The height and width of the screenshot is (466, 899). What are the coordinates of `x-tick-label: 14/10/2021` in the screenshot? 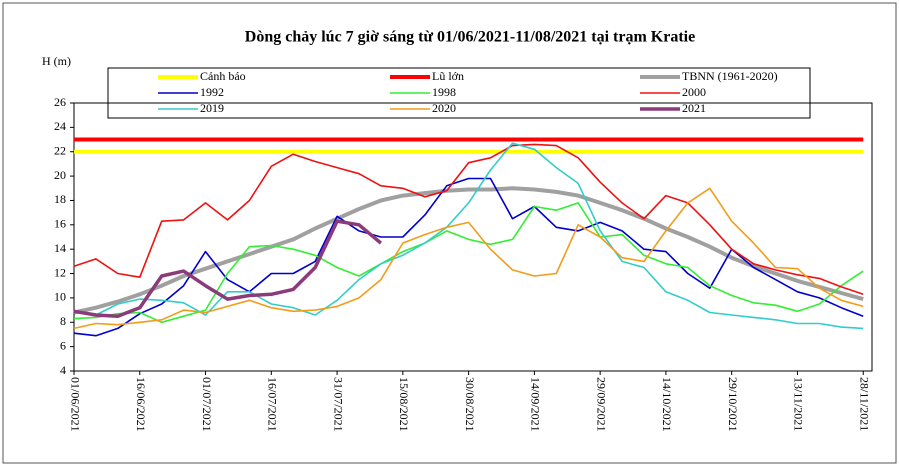 It's located at (667, 404).